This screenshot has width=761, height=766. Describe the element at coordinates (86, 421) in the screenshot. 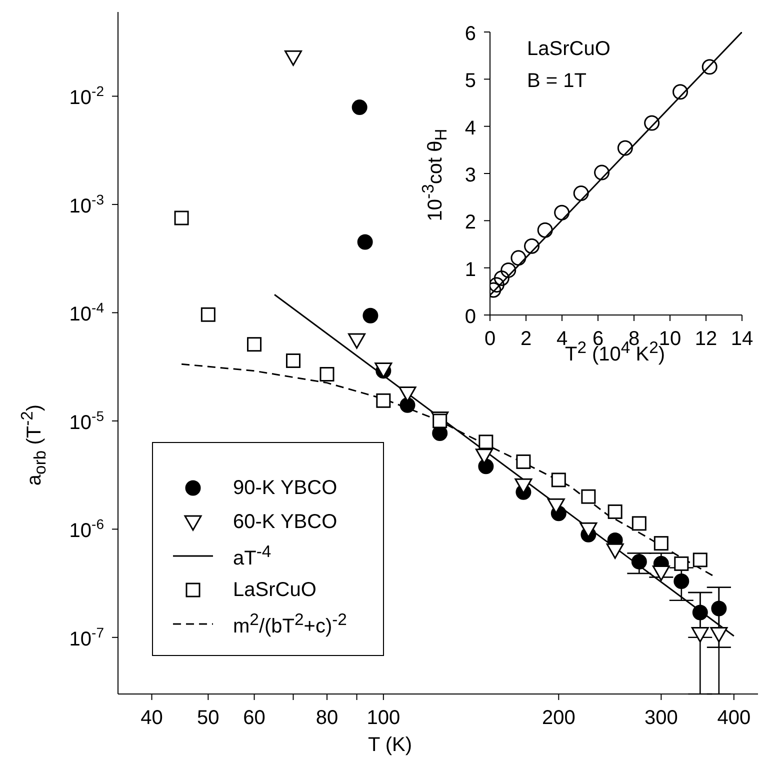

I see `y-tick-label: 10$^{-5}$` at that location.